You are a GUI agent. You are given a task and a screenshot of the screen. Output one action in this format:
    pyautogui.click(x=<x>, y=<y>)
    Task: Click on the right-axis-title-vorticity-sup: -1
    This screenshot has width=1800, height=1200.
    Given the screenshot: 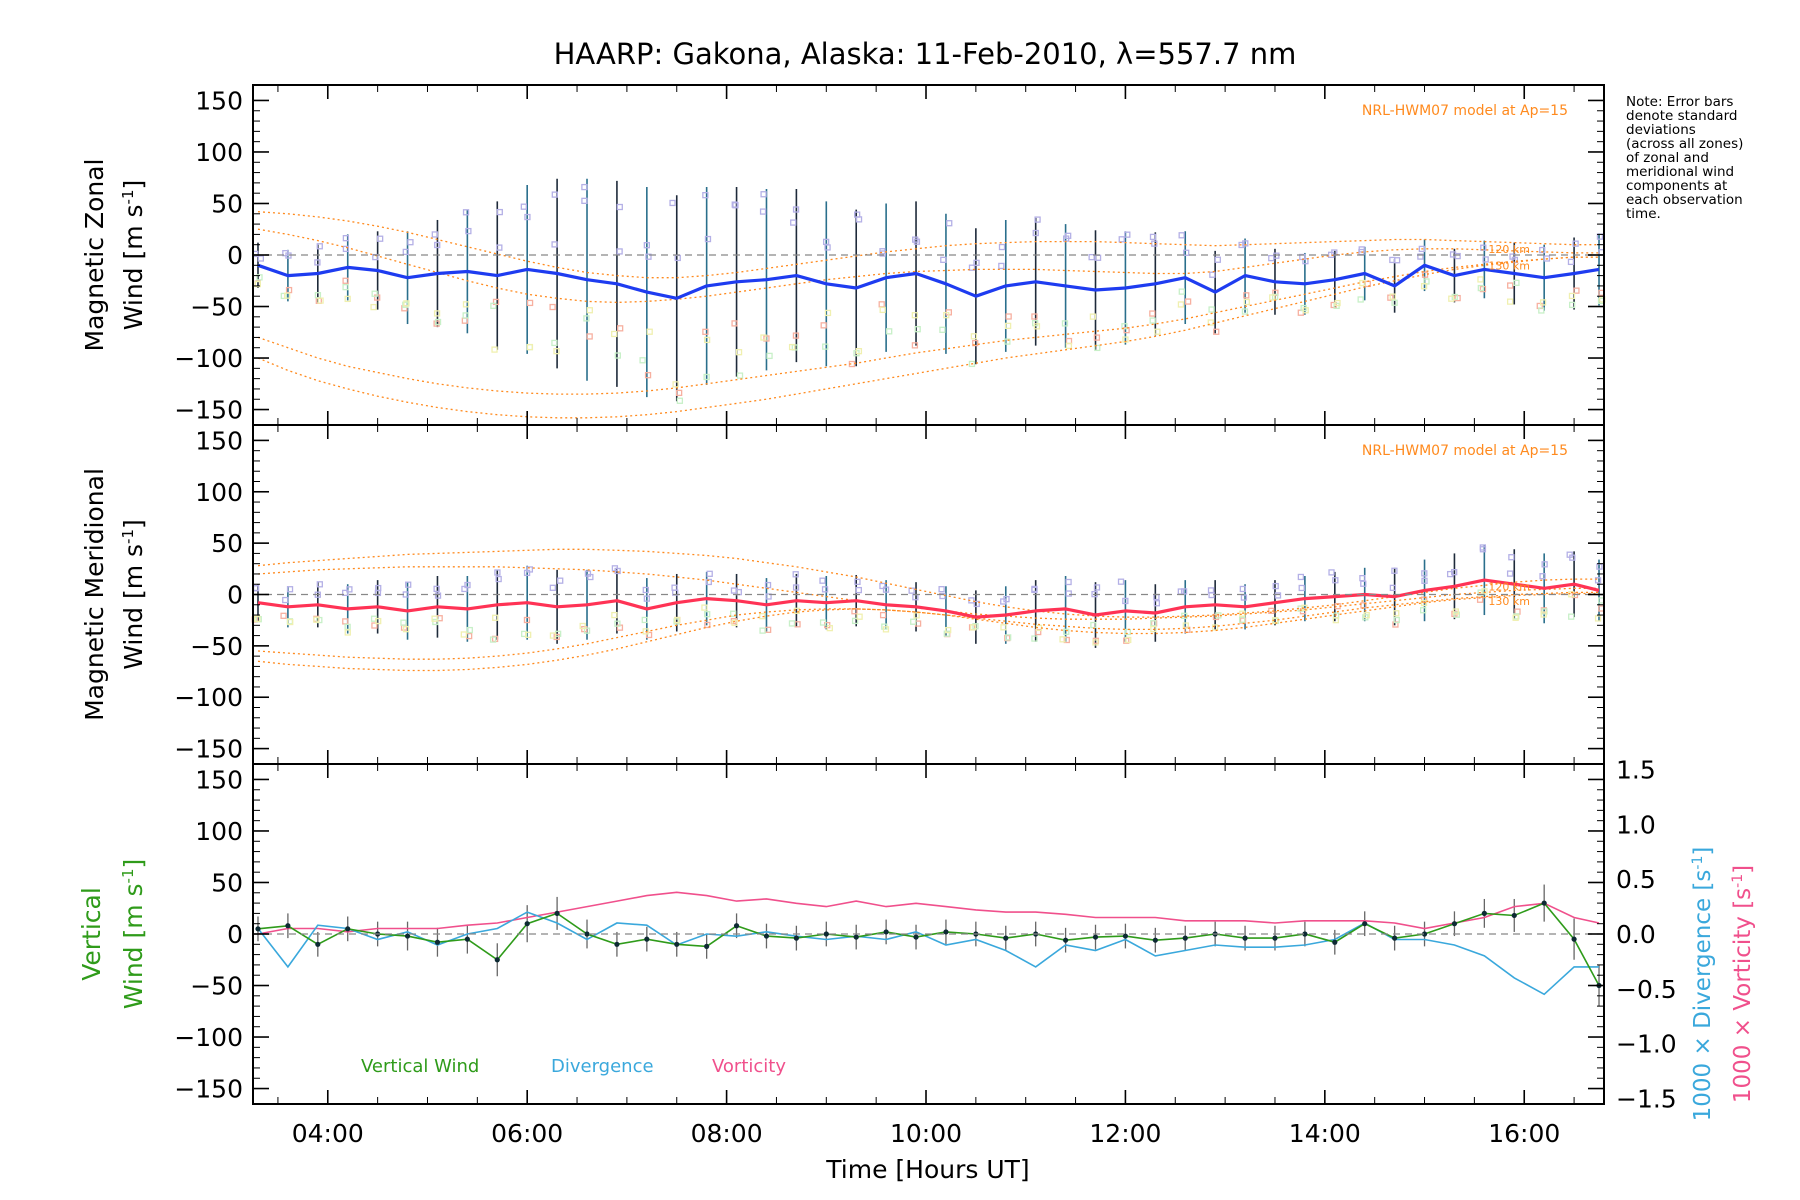 What is the action you would take?
    pyautogui.click(x=1738, y=881)
    